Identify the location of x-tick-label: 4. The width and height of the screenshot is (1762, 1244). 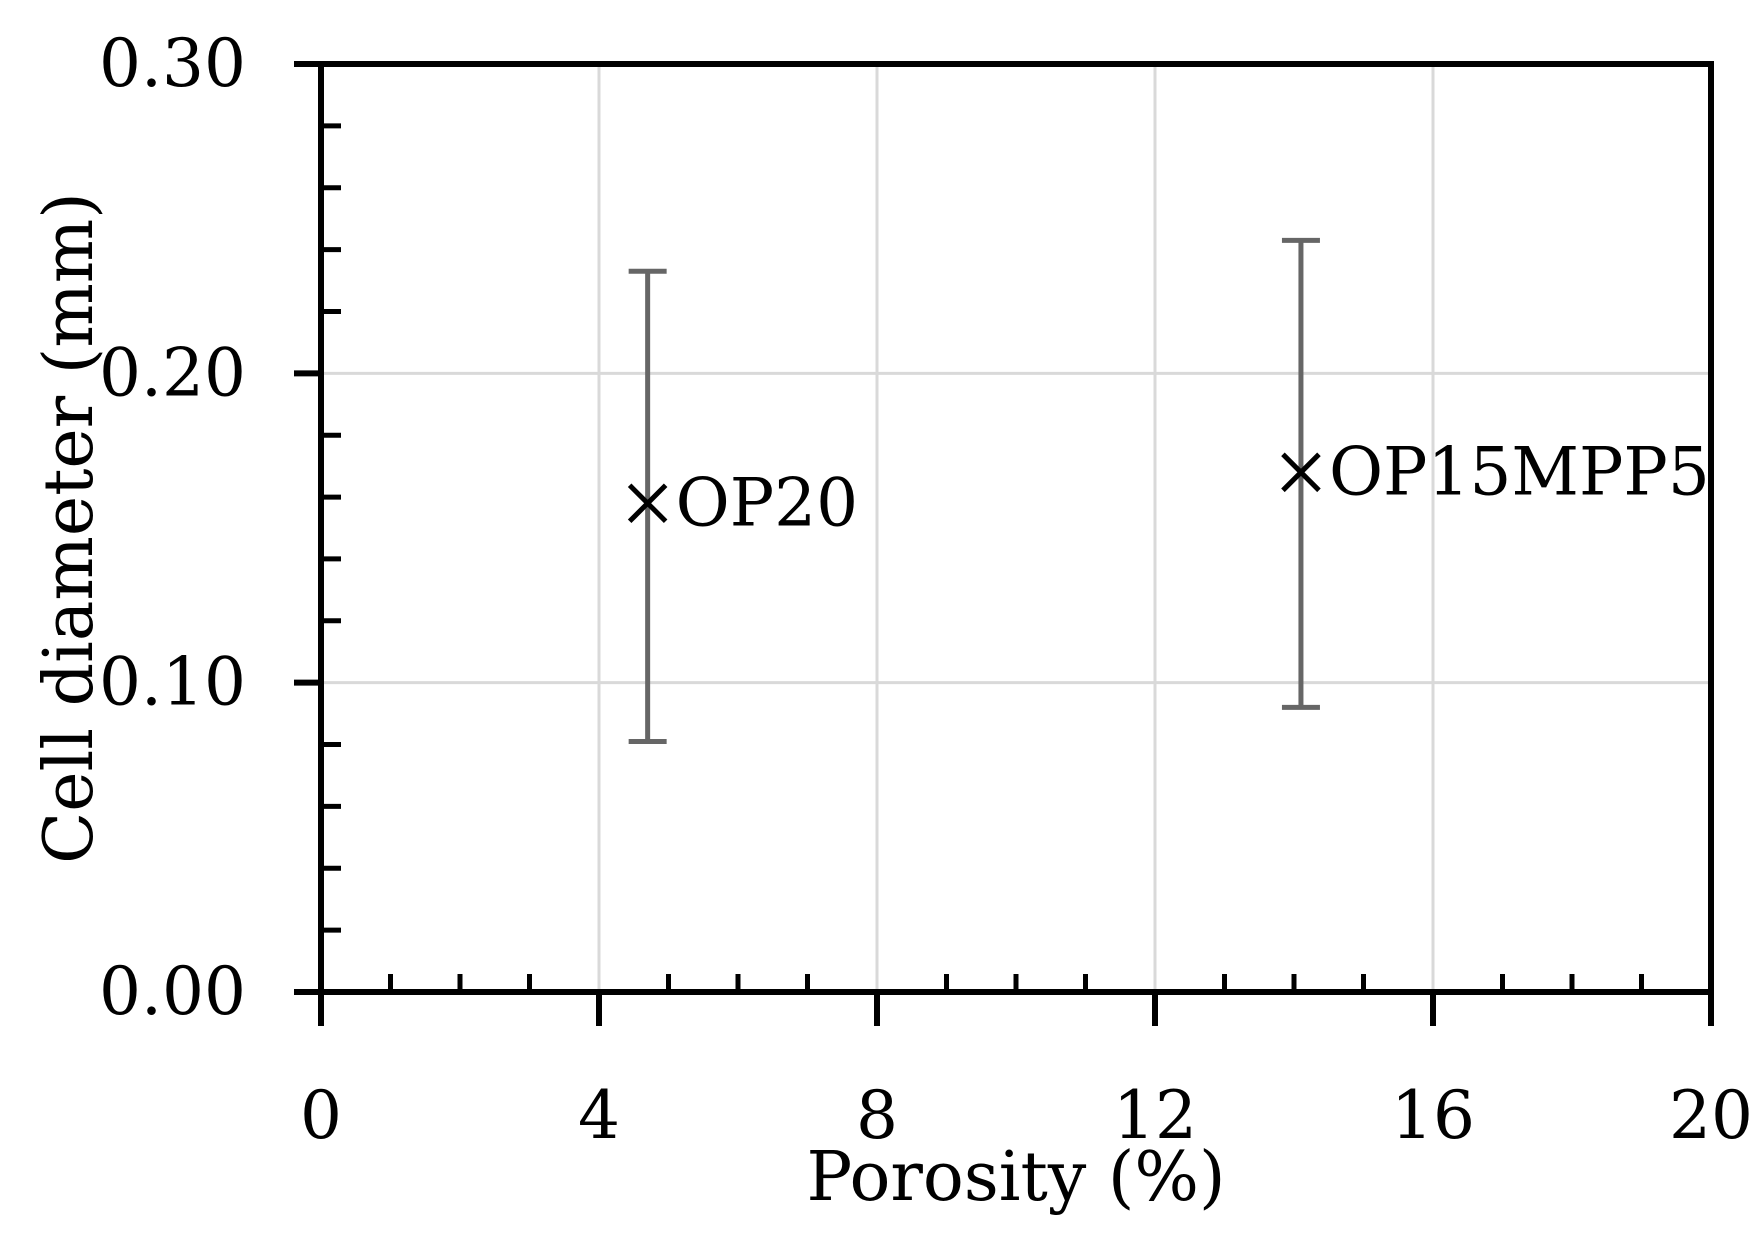
(599, 1115).